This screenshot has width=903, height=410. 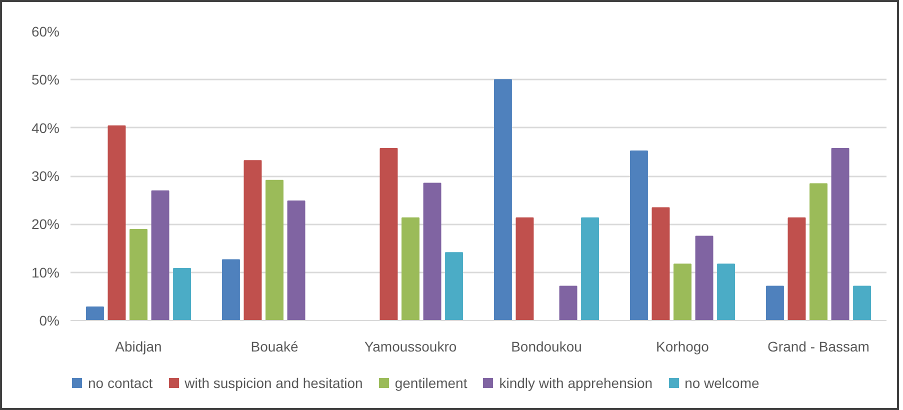 What do you see at coordinates (274, 346) in the screenshot?
I see `x-tick-label: Bouaké` at bounding box center [274, 346].